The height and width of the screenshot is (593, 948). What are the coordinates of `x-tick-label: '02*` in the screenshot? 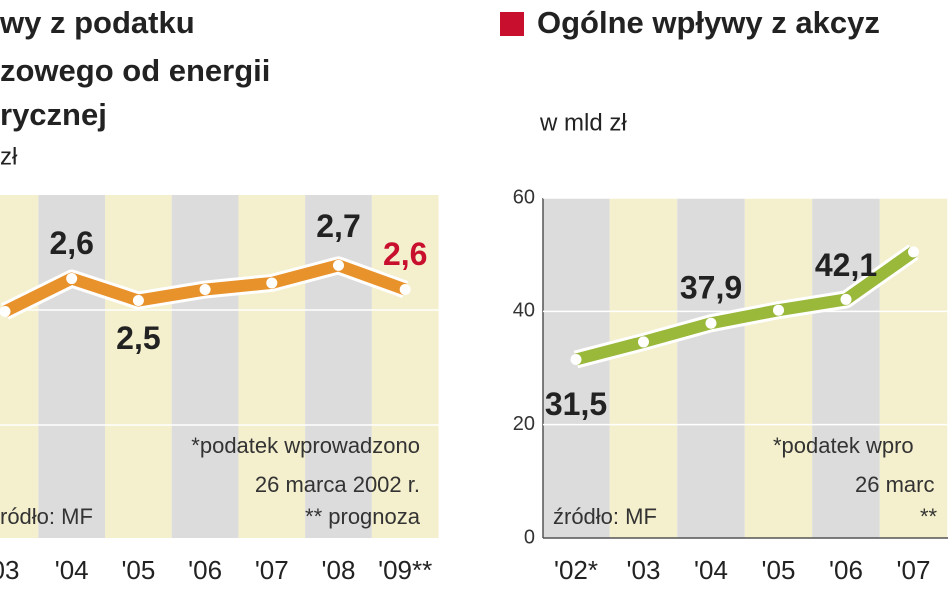 It's located at (576, 570).